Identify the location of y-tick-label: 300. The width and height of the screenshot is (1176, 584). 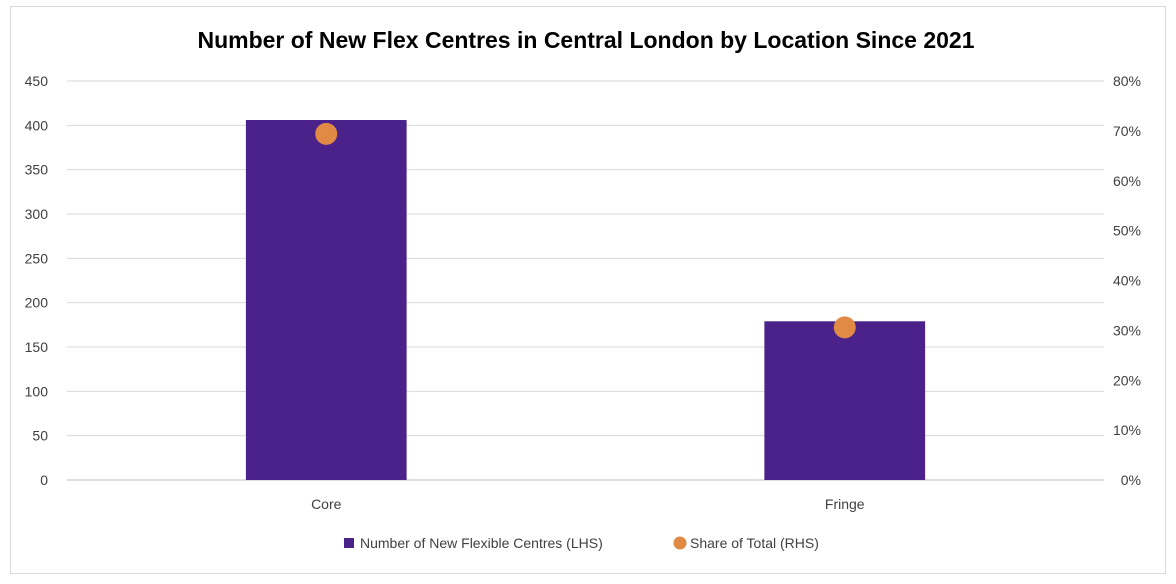
(37, 214).